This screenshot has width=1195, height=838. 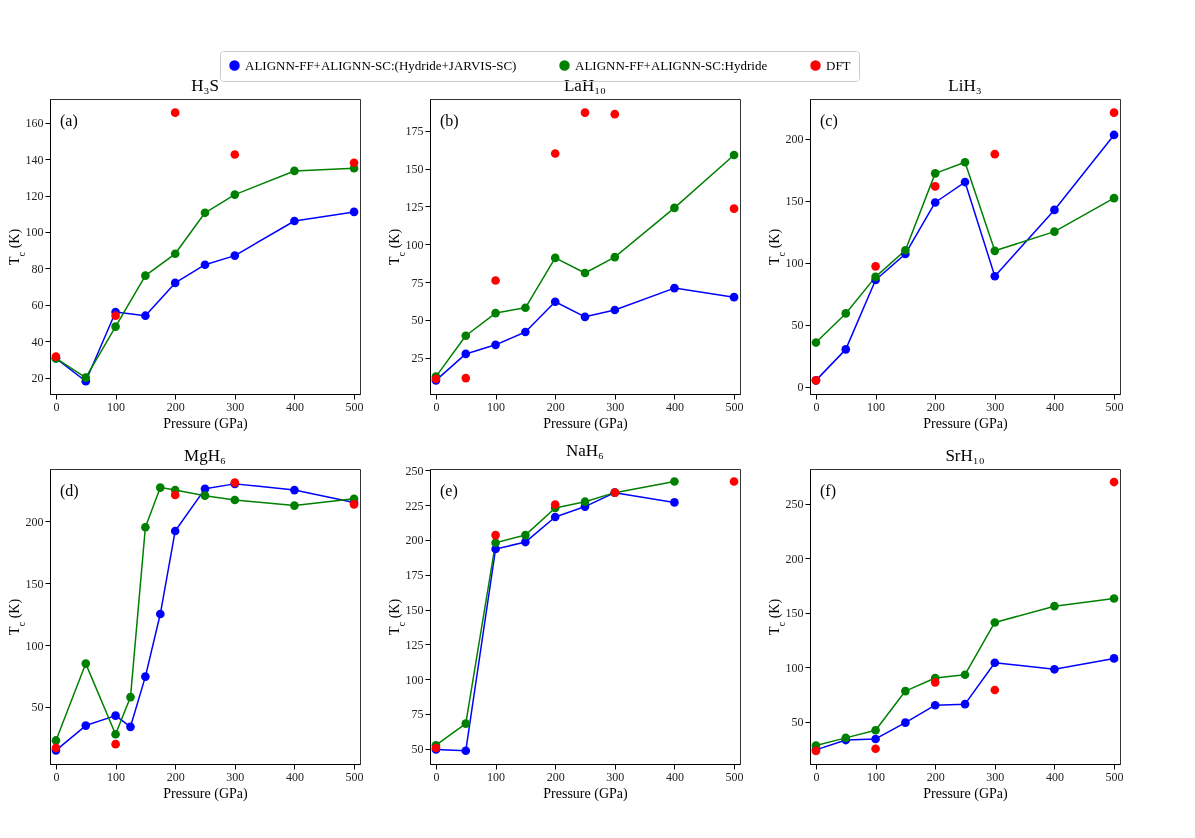 I want to click on legend-label: ALIGNN-FF+ALIGNN-SC:Hydride, so click(x=671, y=65).